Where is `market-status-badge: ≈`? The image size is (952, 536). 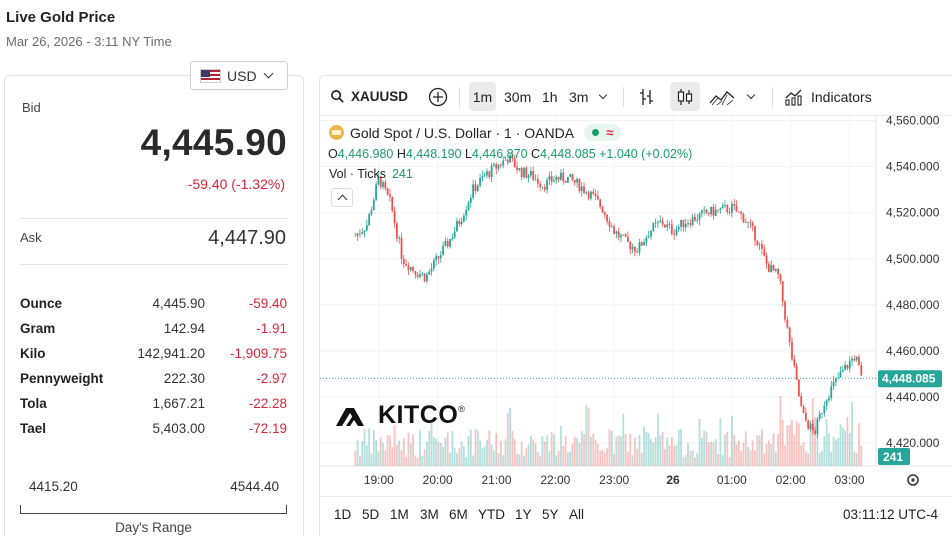 market-status-badge: ≈ is located at coordinates (603, 132).